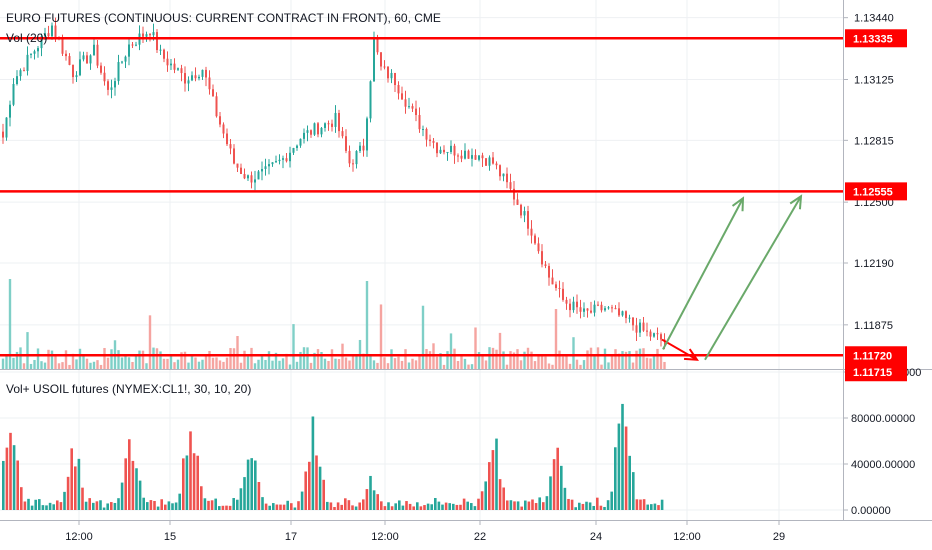  What do you see at coordinates (79, 537) in the screenshot?
I see `time-tick-label: 12:00` at bounding box center [79, 537].